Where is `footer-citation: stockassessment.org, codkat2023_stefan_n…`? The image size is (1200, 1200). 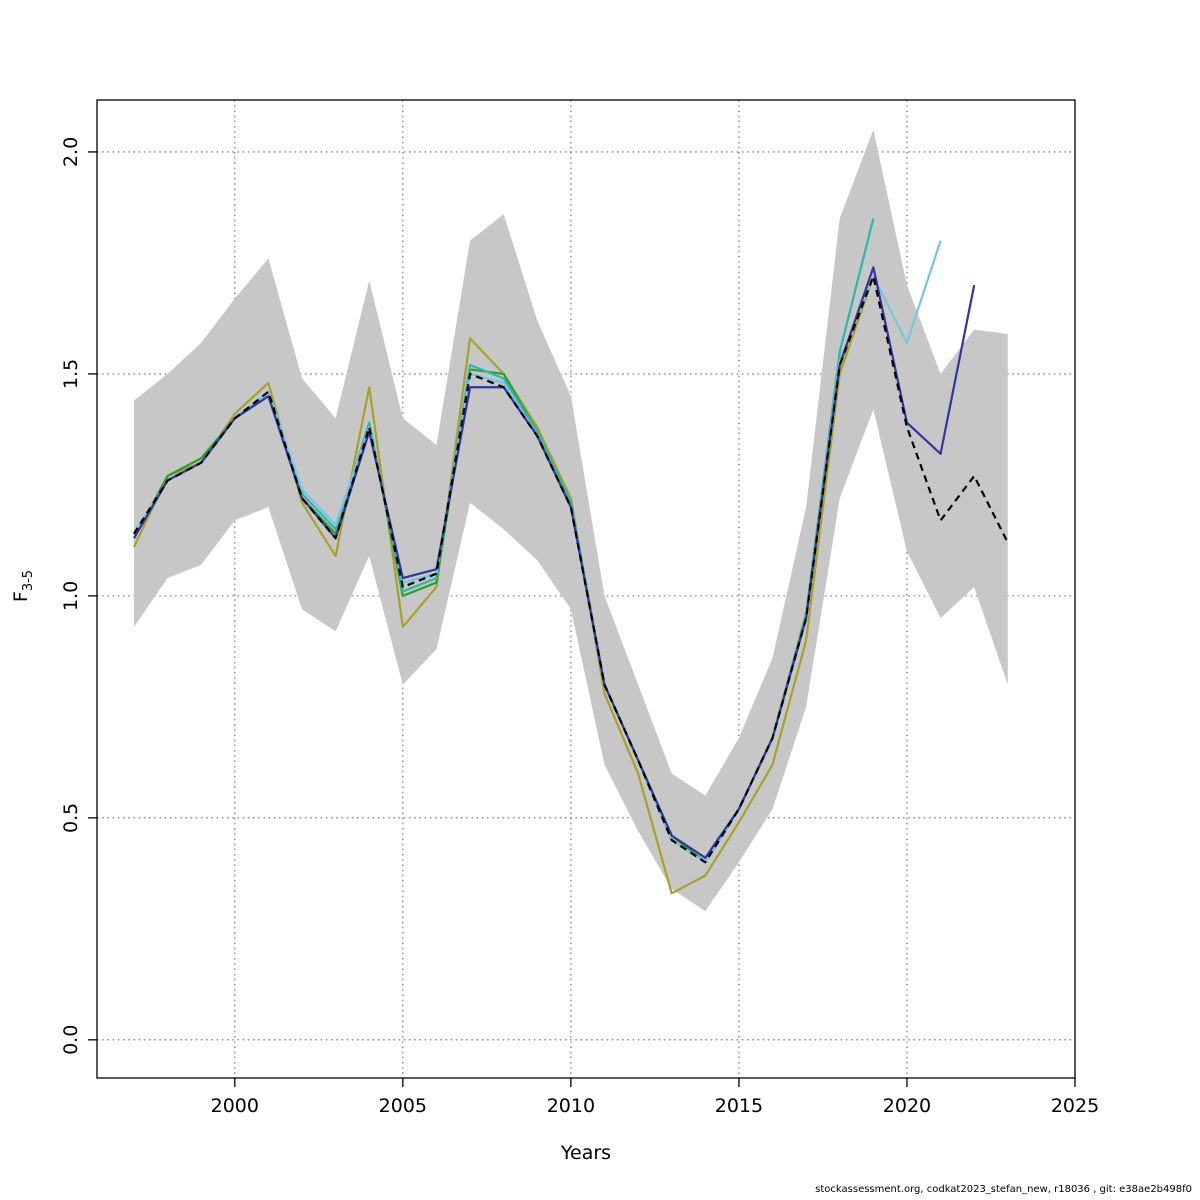
footer-citation: stockassessment.org, codkat2023_stefan_n… is located at coordinates (1003, 1189).